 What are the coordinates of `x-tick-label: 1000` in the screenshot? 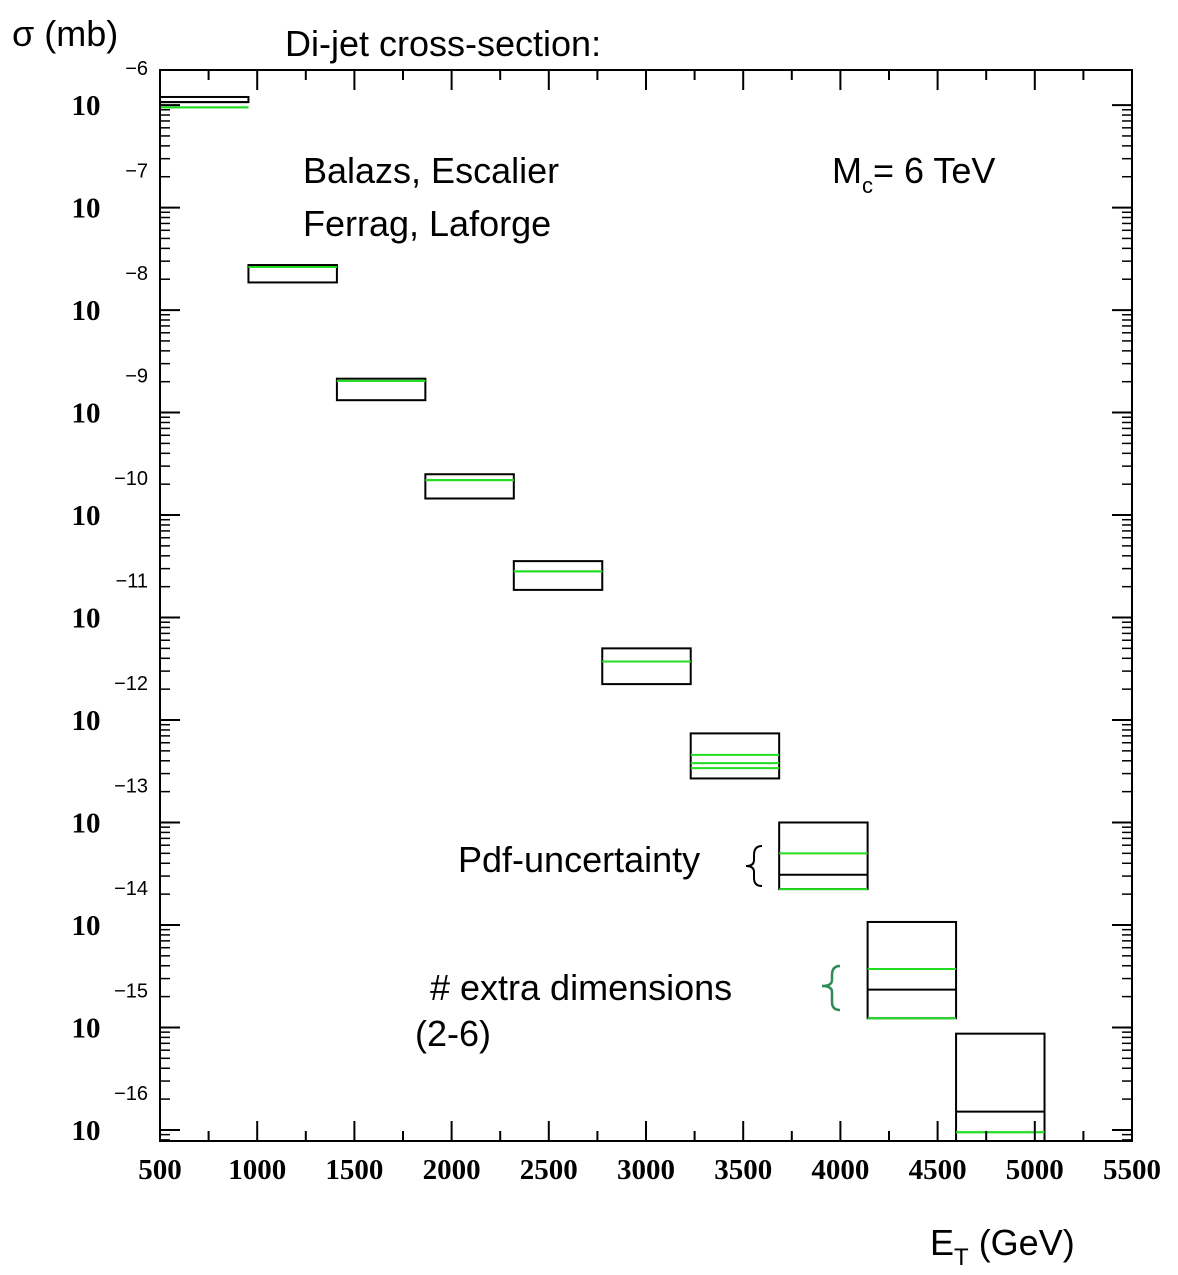 It's located at (257, 1170).